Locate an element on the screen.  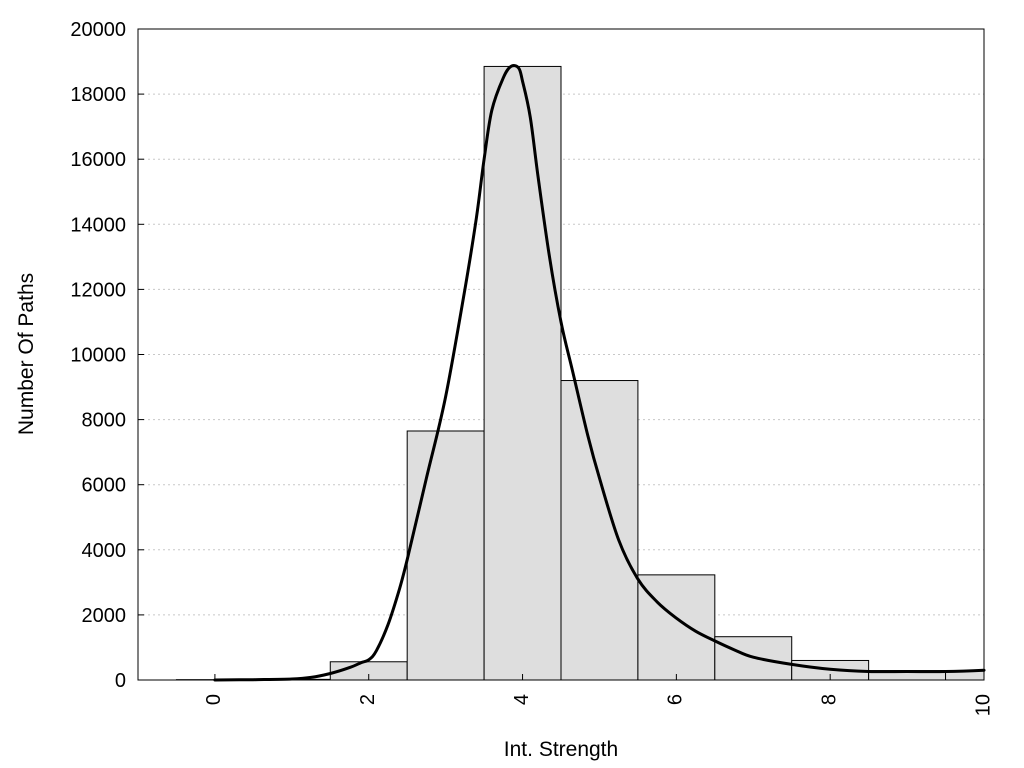
y-tick-label: 6000 is located at coordinates (104, 486).